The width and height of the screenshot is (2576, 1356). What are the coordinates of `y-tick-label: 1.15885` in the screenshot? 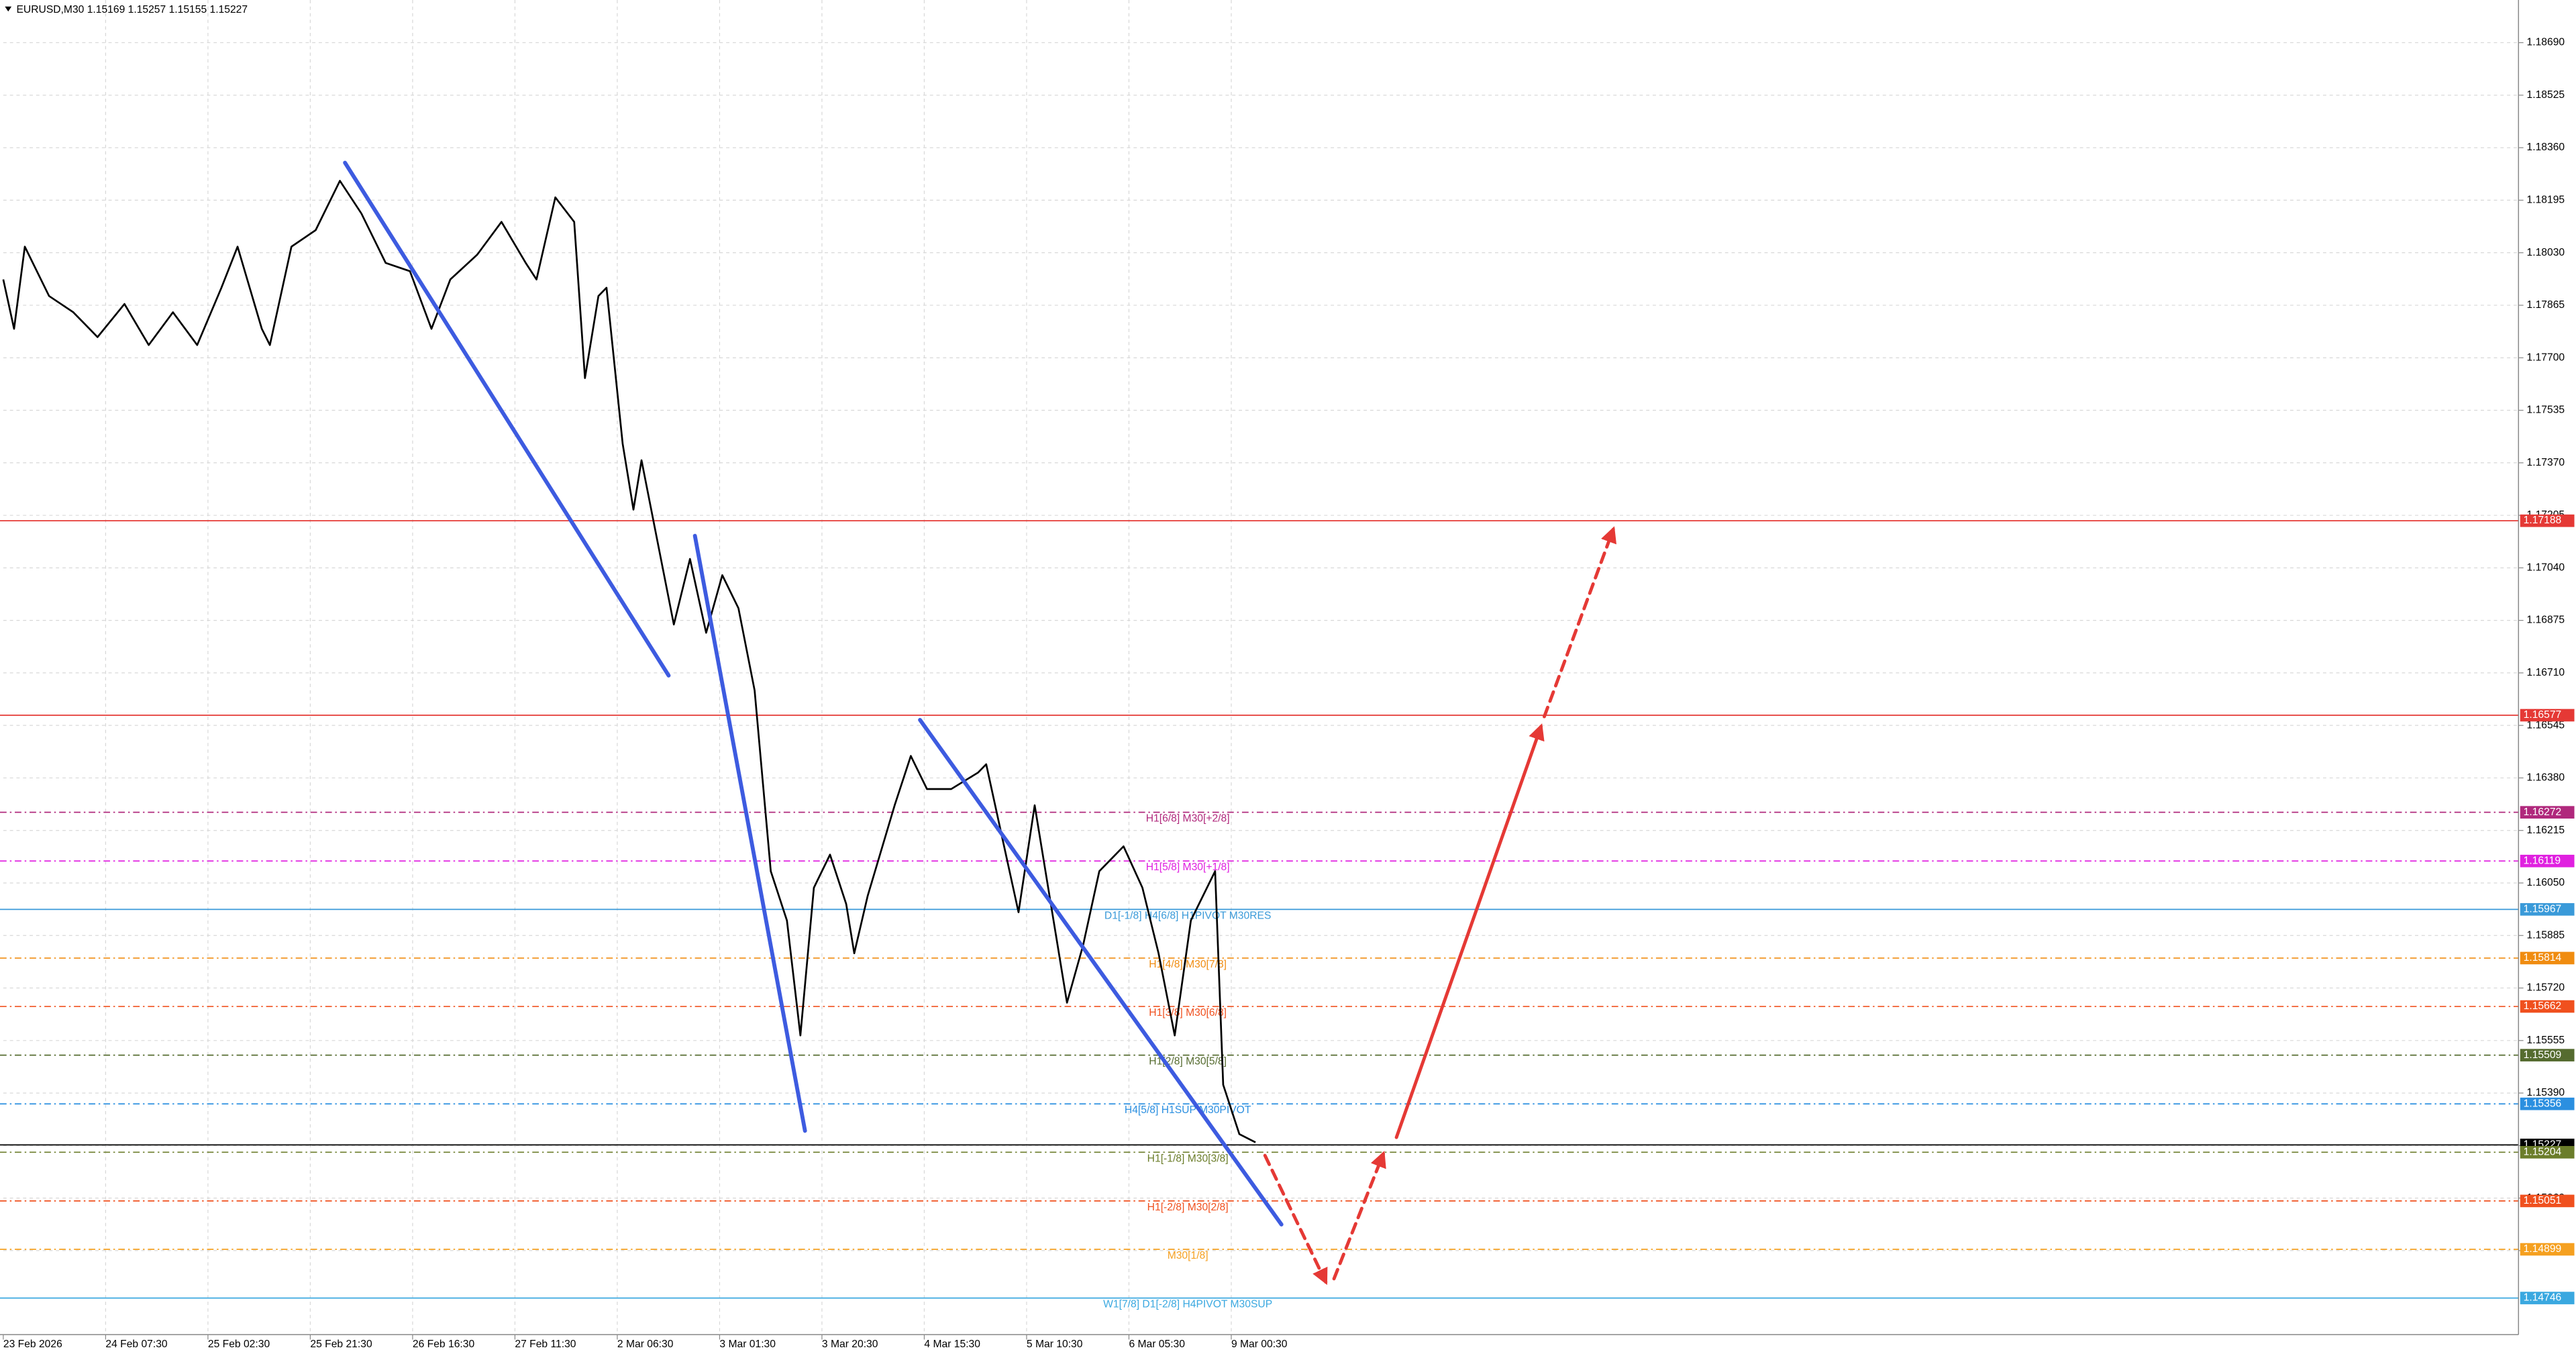 It's located at (2546, 935).